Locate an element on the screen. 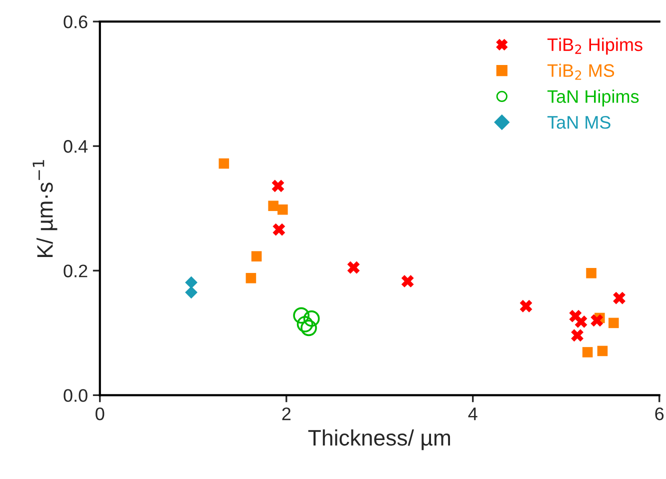 This screenshot has height=479, width=666. x-axis-title: Thickness/ µm is located at coordinates (379, 439).